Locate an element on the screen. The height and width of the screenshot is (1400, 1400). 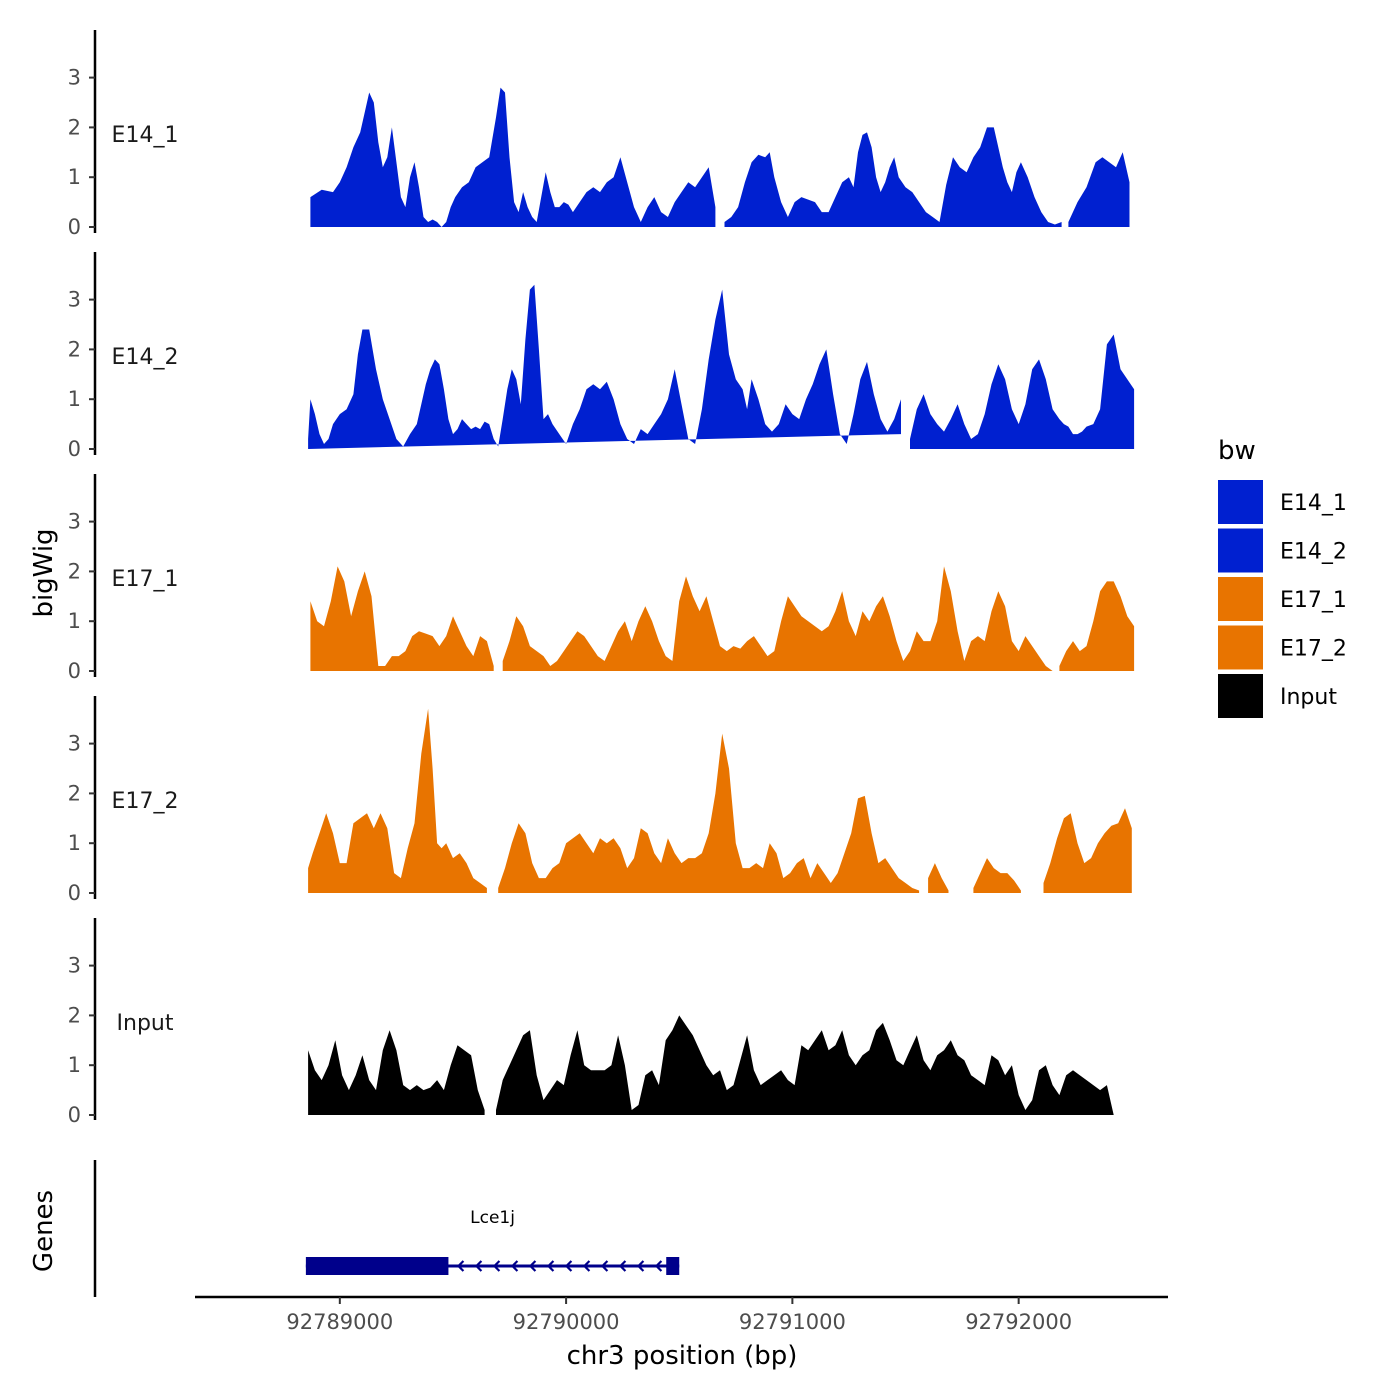
track-e17-1: 0 1 2 3 E17_1 is located at coordinates (601, 578).